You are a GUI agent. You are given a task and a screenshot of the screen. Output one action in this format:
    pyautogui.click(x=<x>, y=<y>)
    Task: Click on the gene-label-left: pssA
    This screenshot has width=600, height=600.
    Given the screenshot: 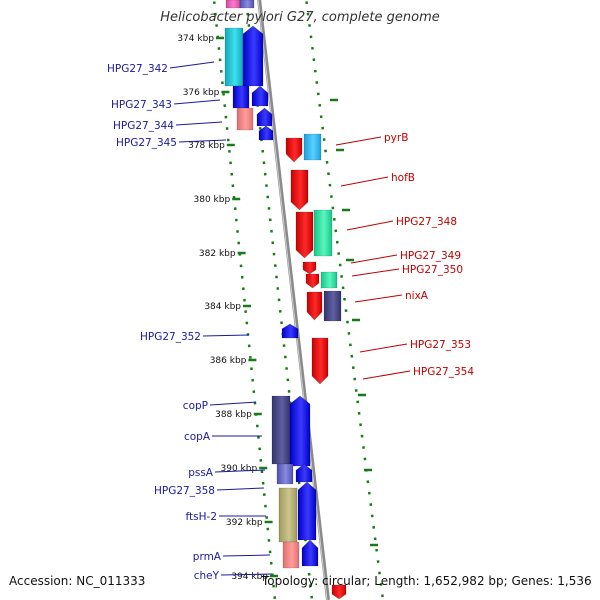 What is the action you would take?
    pyautogui.click(x=227, y=473)
    